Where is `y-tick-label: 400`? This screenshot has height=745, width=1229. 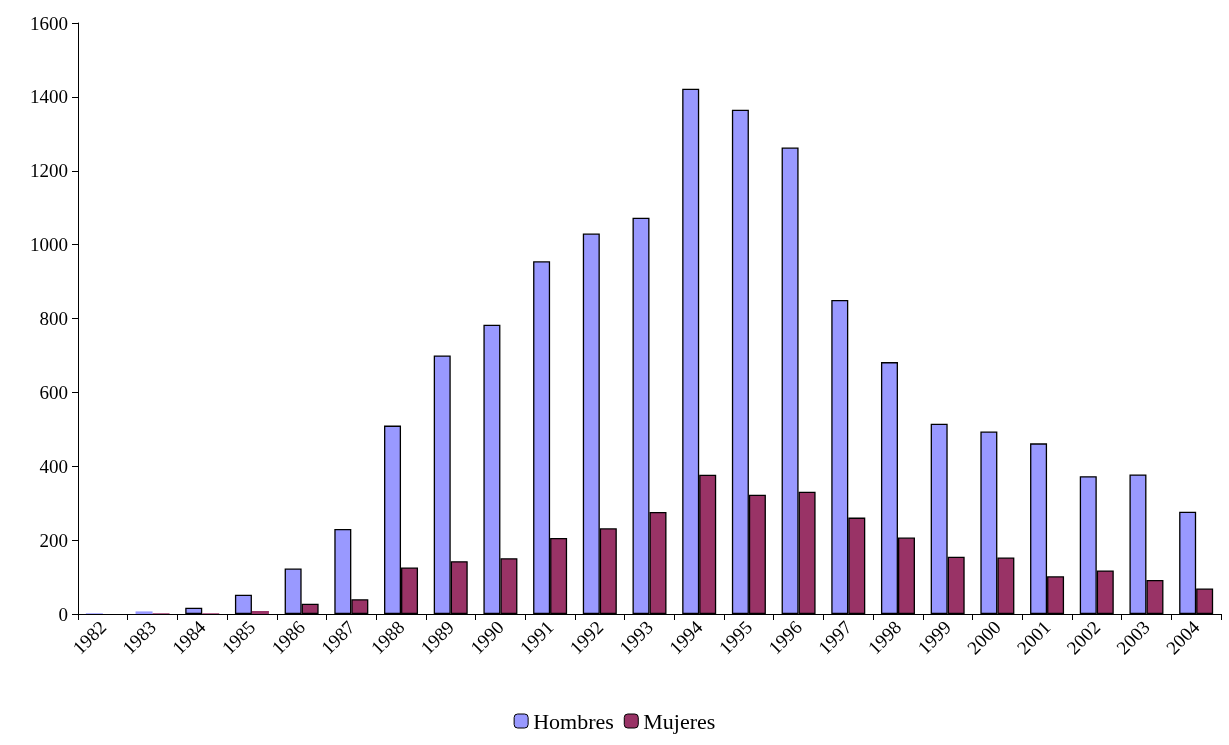
y-tick-label: 400 is located at coordinates (53, 466).